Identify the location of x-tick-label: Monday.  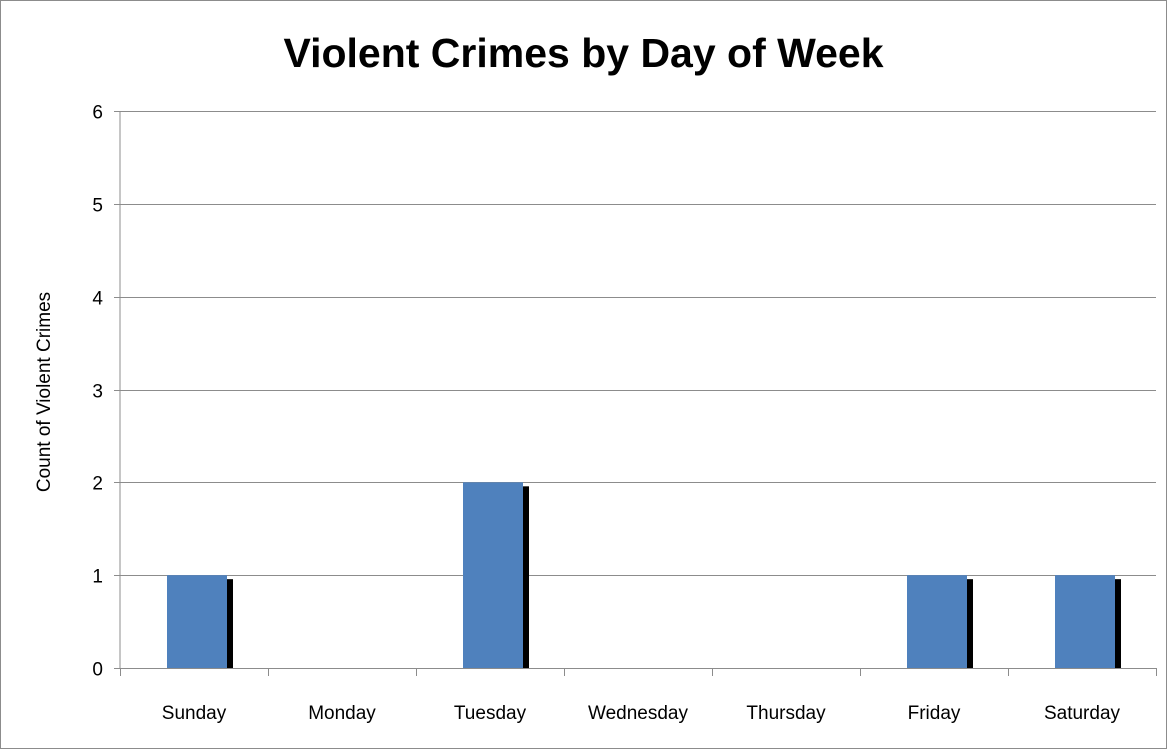
(342, 713).